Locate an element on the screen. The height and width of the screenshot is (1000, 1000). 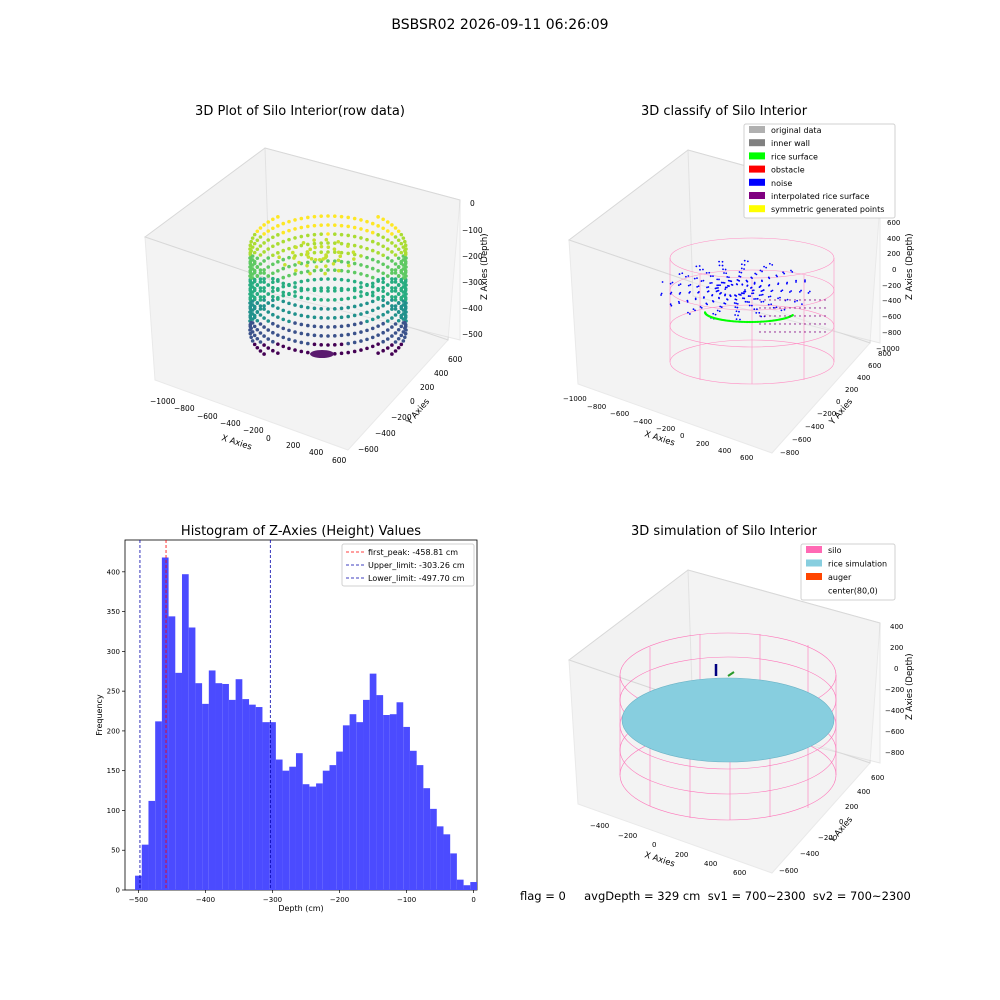
legend-label: rice surface is located at coordinates (794, 156).